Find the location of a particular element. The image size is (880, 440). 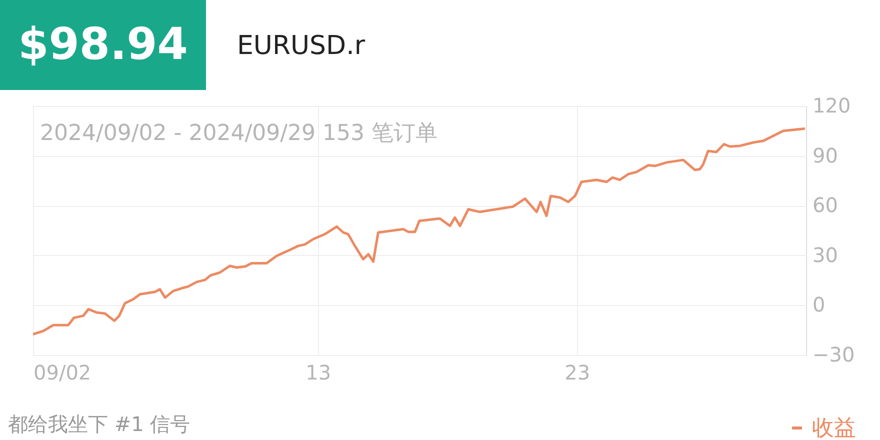

y-tick-label: 90 is located at coordinates (825, 155).